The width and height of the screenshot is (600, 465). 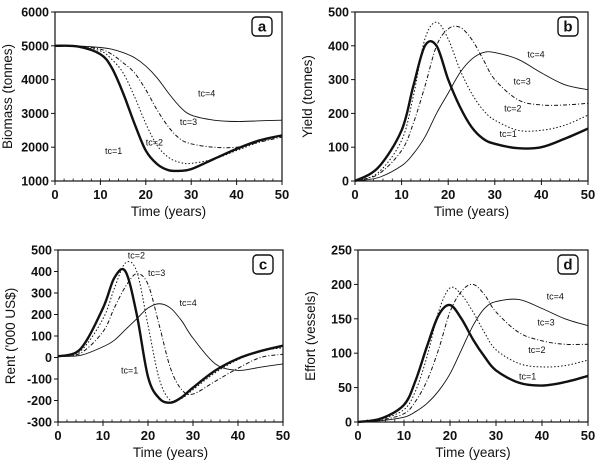 What do you see at coordinates (310, 336) in the screenshot?
I see `y-axis-label: Effort (vessels)` at bounding box center [310, 336].